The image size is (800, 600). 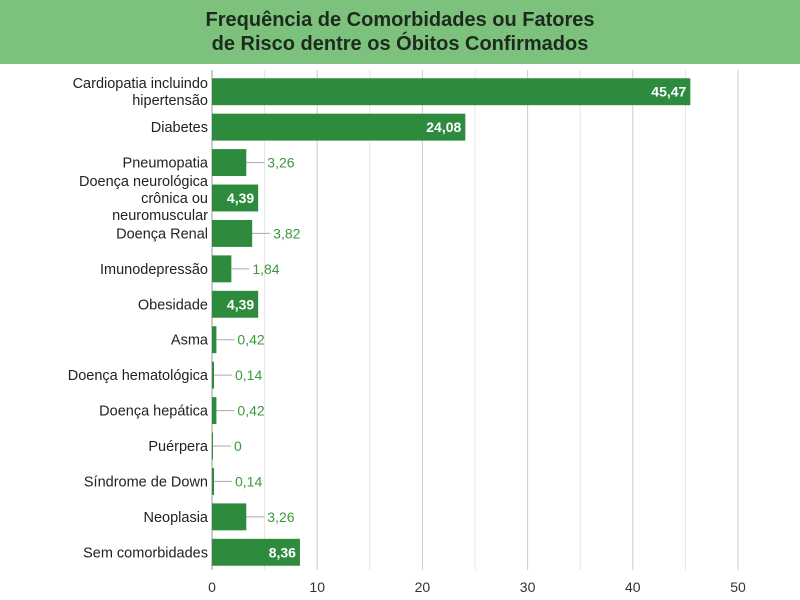 I want to click on category-label: Sem comorbidades, so click(x=145, y=553).